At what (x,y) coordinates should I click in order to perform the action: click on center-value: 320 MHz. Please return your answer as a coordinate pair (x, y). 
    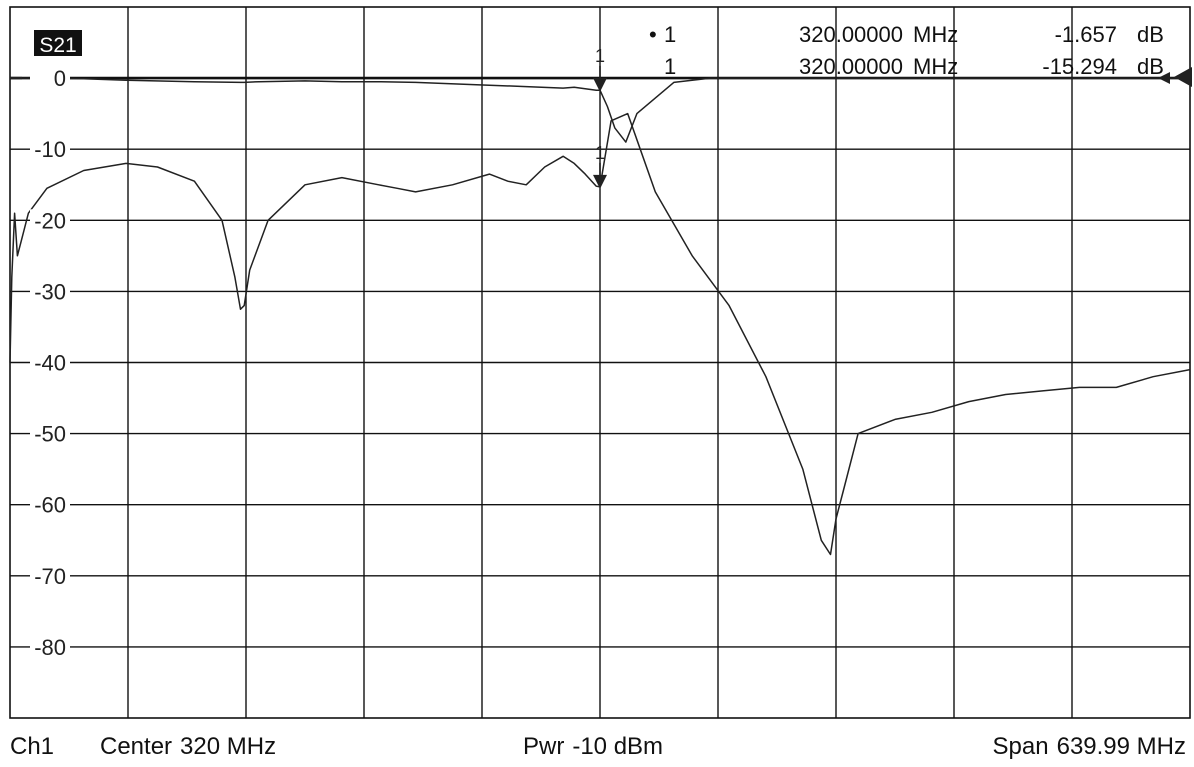
    Looking at the image, I should click on (228, 746).